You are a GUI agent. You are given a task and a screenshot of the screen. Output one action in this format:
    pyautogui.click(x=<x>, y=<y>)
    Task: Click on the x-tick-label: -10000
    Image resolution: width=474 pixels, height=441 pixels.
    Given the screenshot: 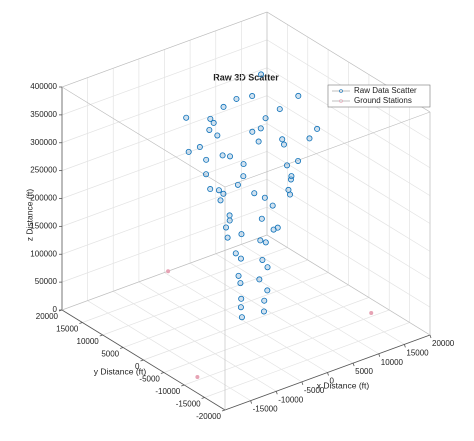 What is the action you would take?
    pyautogui.click(x=290, y=399)
    